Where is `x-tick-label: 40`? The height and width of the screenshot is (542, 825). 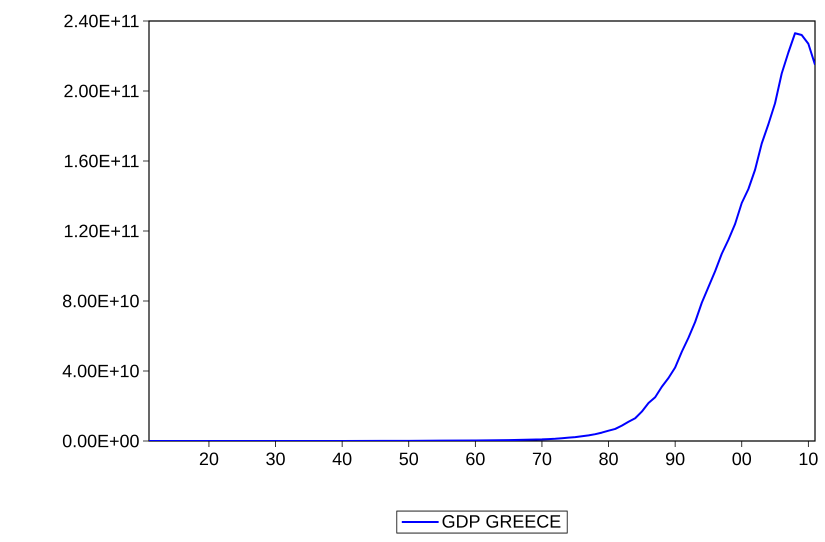 x-tick-label: 40 is located at coordinates (342, 459).